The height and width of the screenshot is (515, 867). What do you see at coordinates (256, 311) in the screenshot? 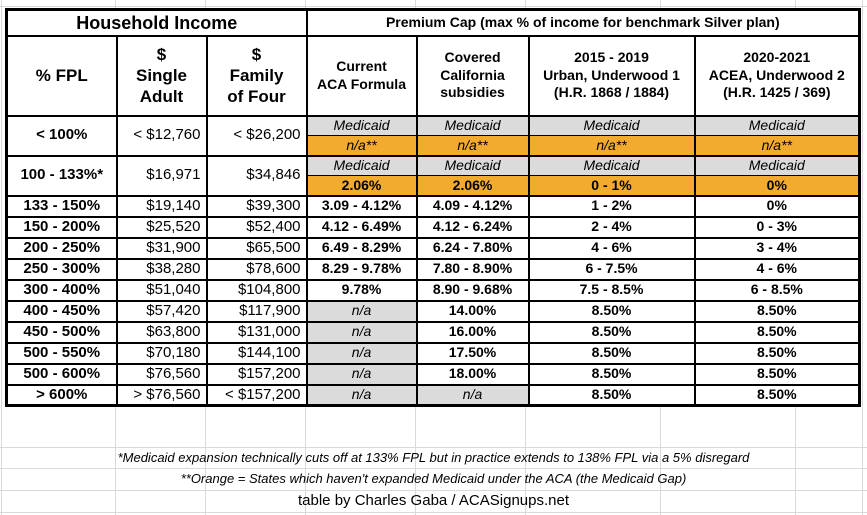
I see `family-income-cell: $117,900` at bounding box center [256, 311].